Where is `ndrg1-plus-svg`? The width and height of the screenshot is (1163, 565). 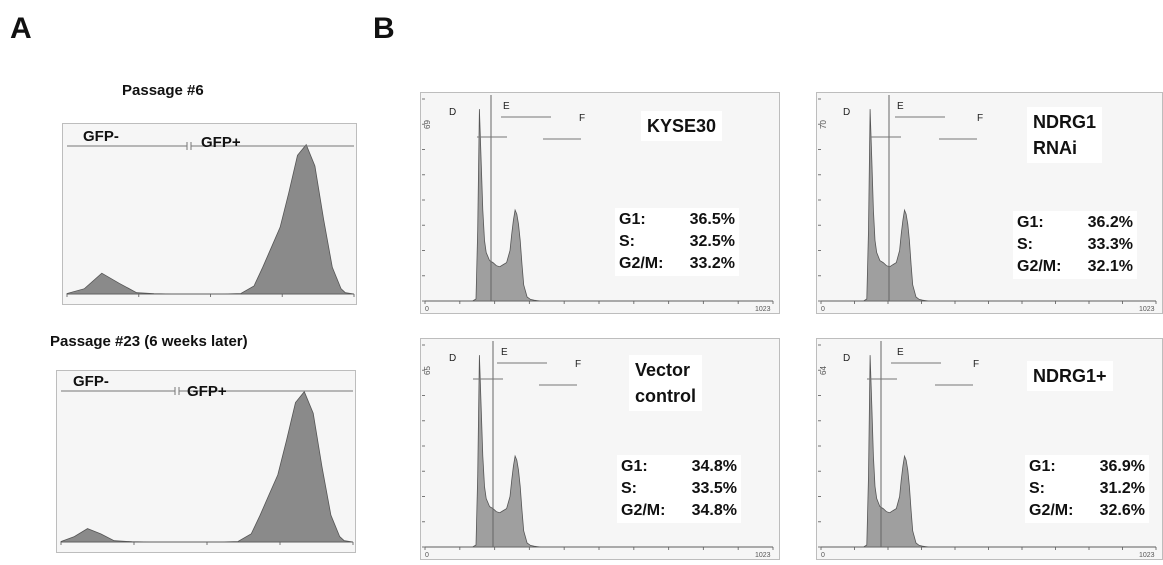 ndrg1-plus-svg is located at coordinates (987, 445).